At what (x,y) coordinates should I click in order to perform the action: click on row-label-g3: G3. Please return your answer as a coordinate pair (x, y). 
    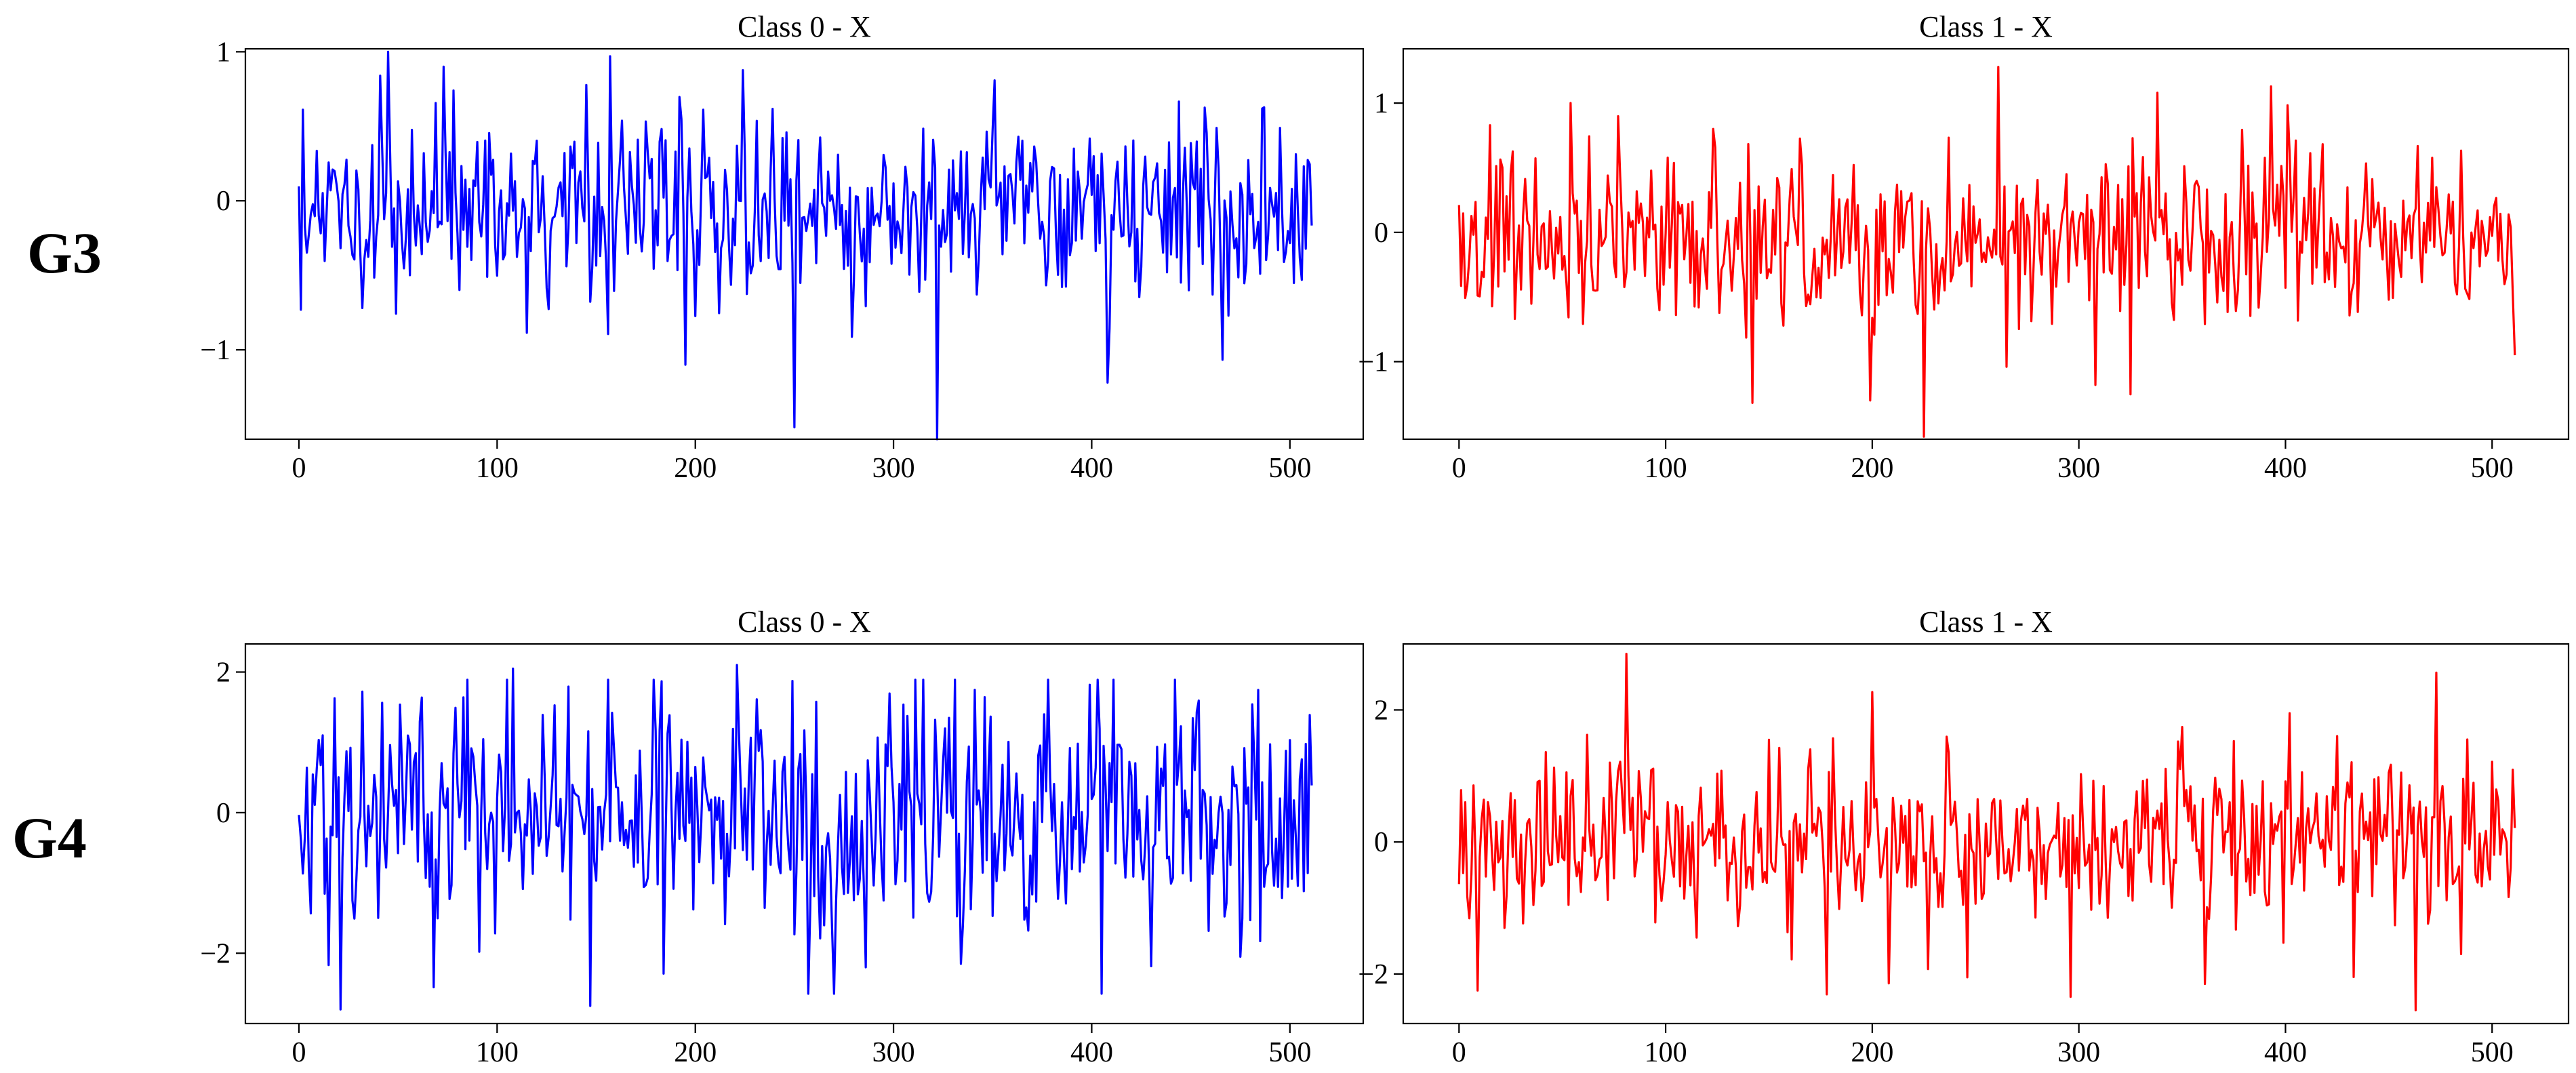
    Looking at the image, I should click on (64, 252).